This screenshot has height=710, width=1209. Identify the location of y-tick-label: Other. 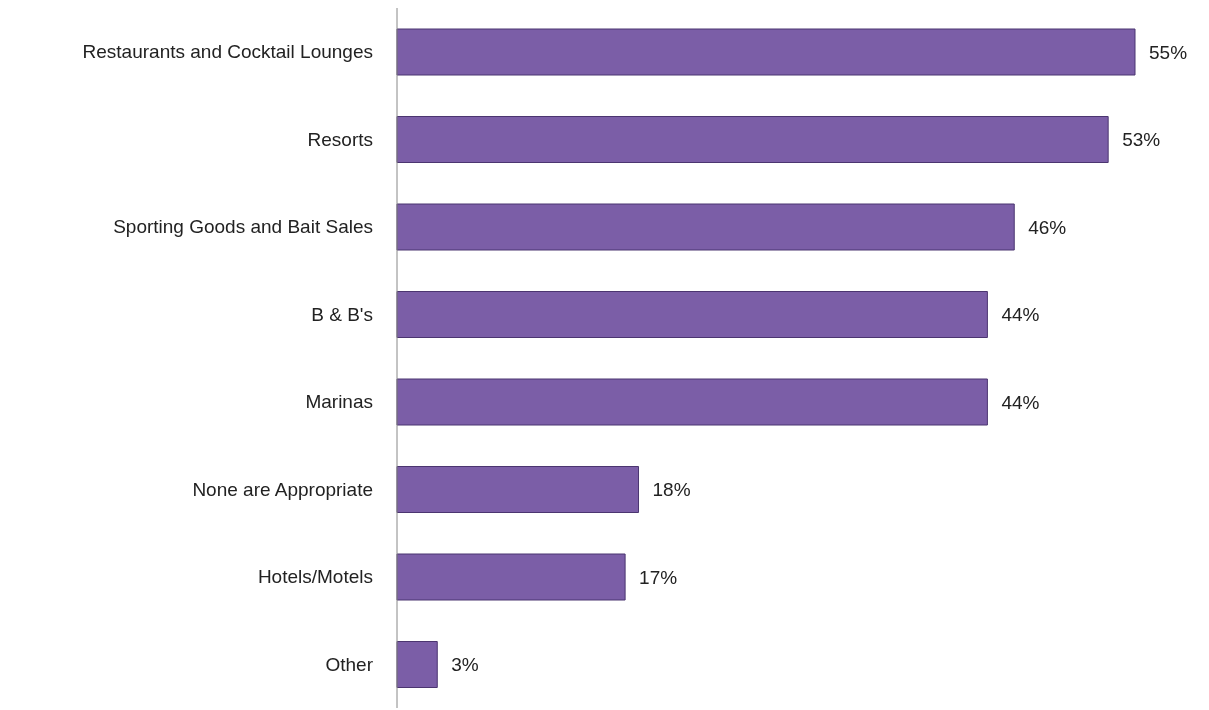
(349, 664).